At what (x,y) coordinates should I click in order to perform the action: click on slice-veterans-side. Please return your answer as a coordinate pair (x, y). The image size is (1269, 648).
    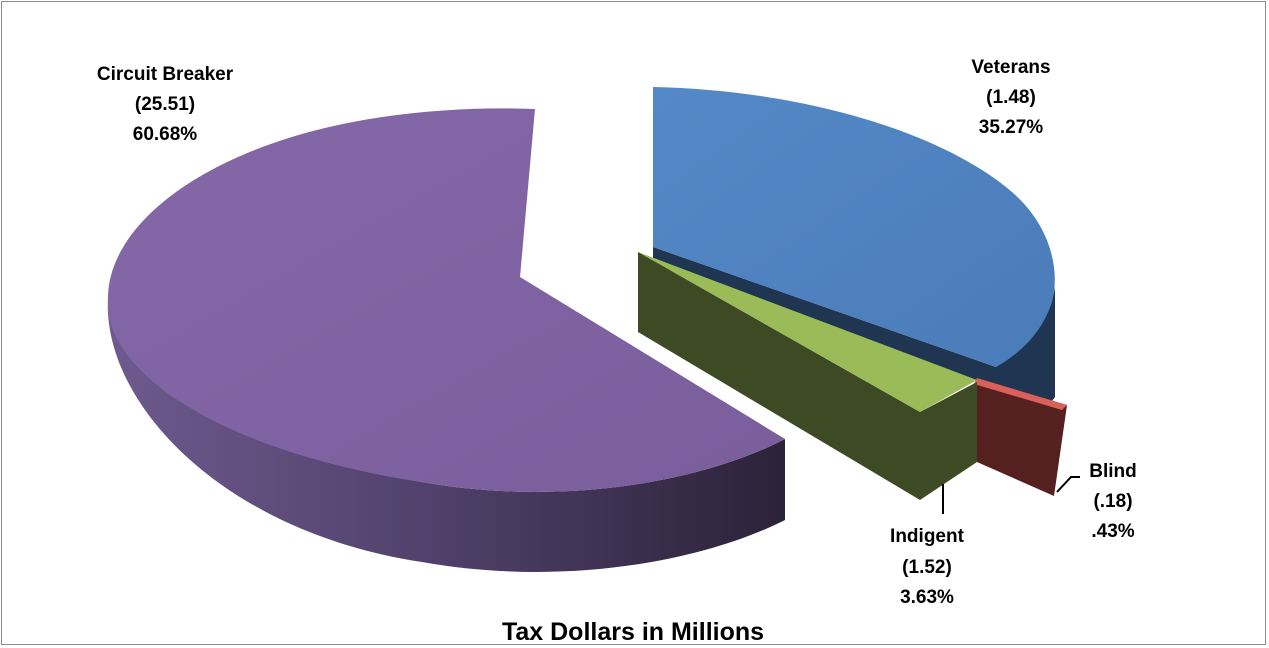
    Looking at the image, I should click on (854, 326).